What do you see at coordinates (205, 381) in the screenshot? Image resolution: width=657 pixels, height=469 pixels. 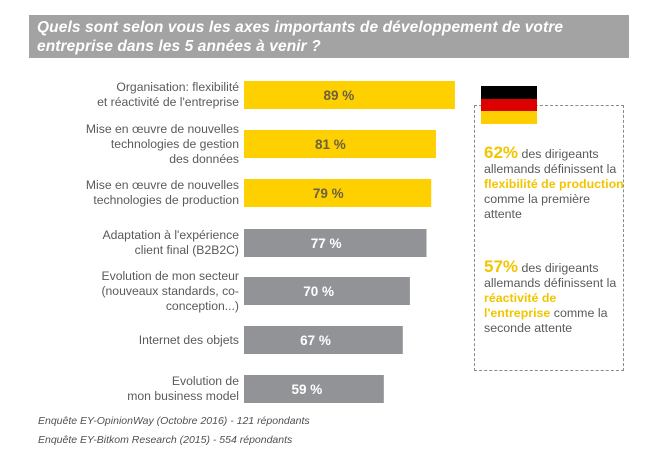 I see `category-label-line: Evolution de` at bounding box center [205, 381].